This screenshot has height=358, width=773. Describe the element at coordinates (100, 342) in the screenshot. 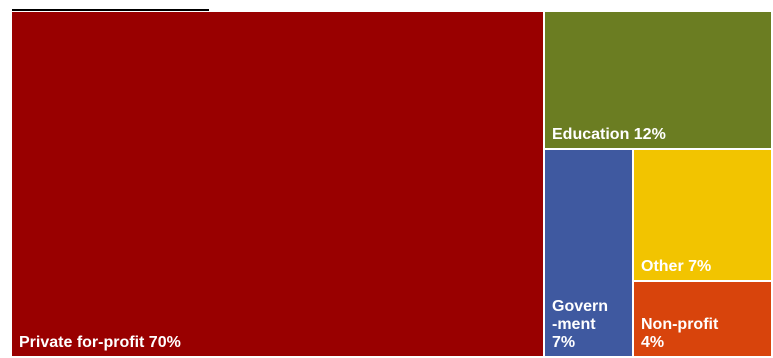

I see `tile-private-for-profit-label: Private for-profit 70%` at that location.